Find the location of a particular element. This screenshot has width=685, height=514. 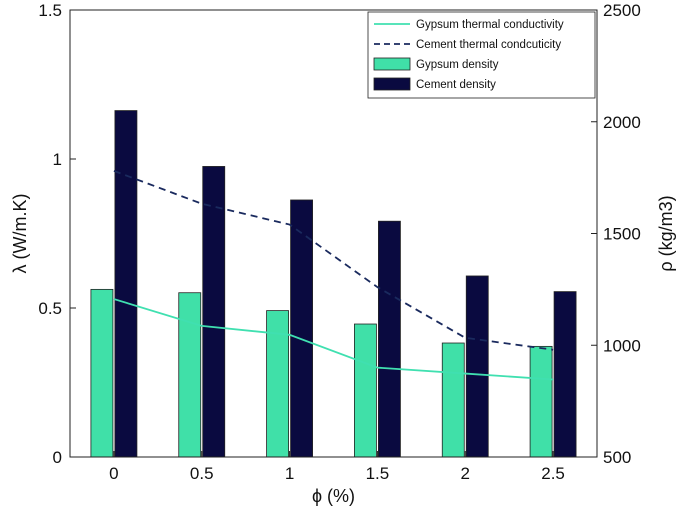

line-gypsum-thermal-conductivity is located at coordinates (333, 339).